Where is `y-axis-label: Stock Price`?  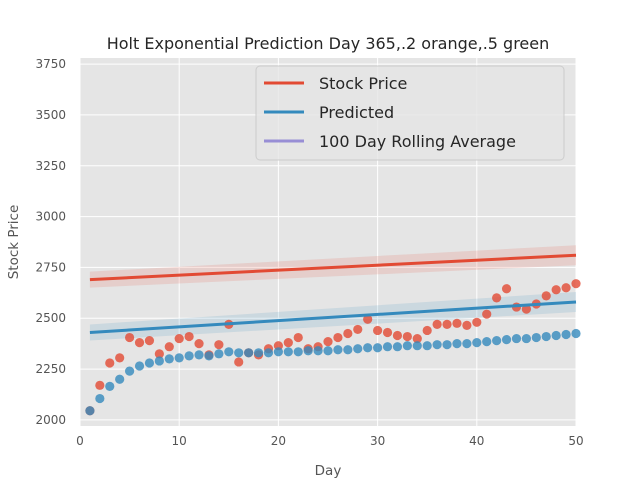
y-axis-label: Stock Price is located at coordinates (14, 242).